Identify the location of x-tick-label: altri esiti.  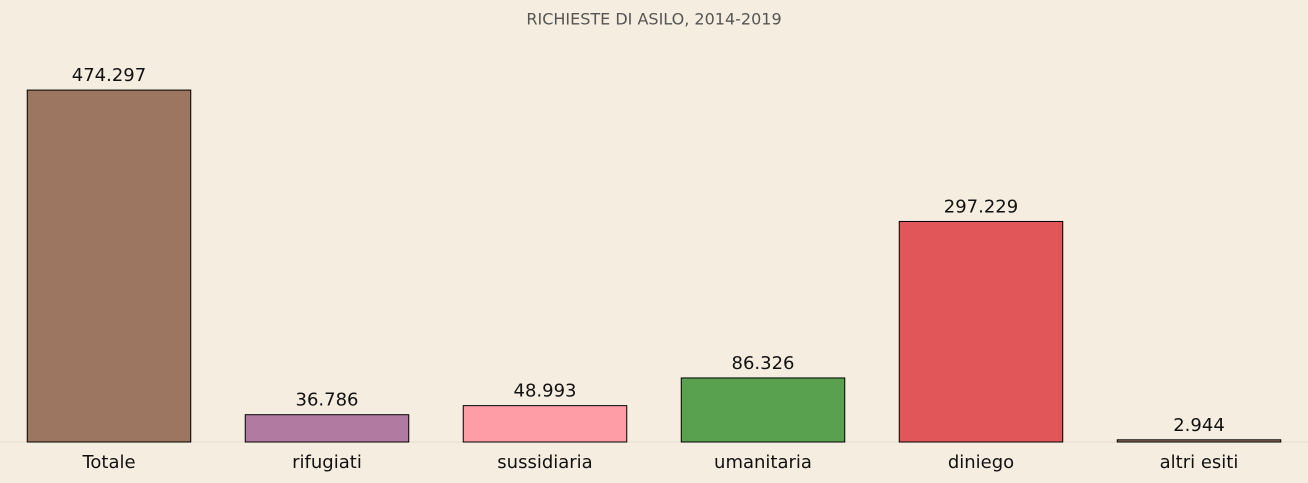
(1199, 462).